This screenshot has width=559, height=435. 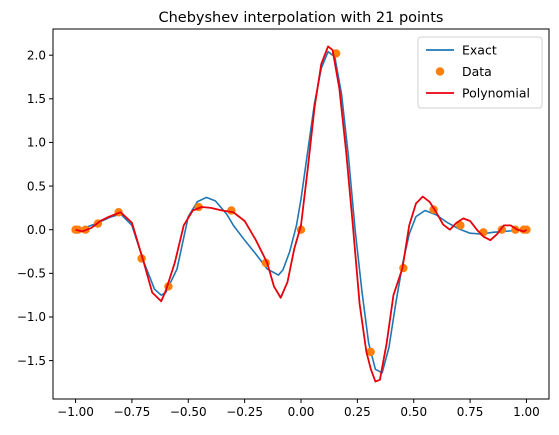 What do you see at coordinates (357, 412) in the screenshot?
I see `x-tick-label: 0.25` at bounding box center [357, 412].